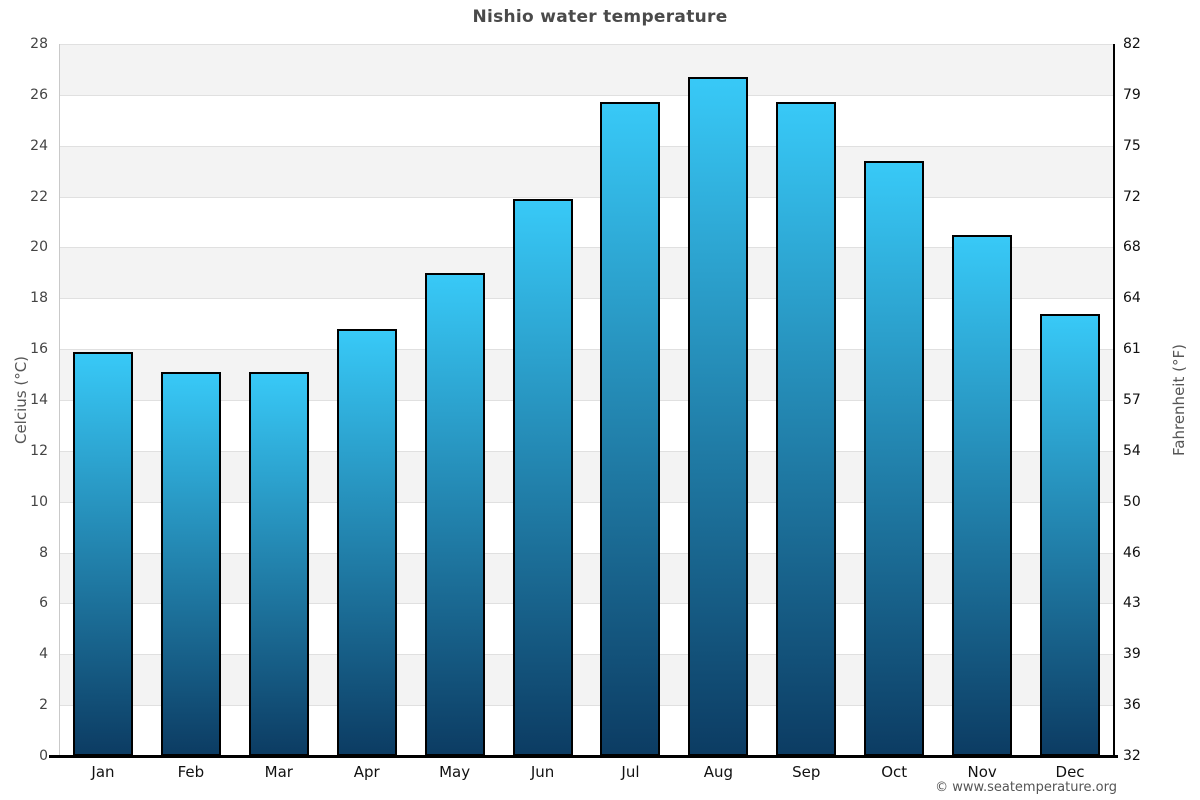 Image resolution: width=1200 pixels, height=800 pixels. Describe the element at coordinates (39, 94) in the screenshot. I see `celsius-tick-26: 26` at that location.